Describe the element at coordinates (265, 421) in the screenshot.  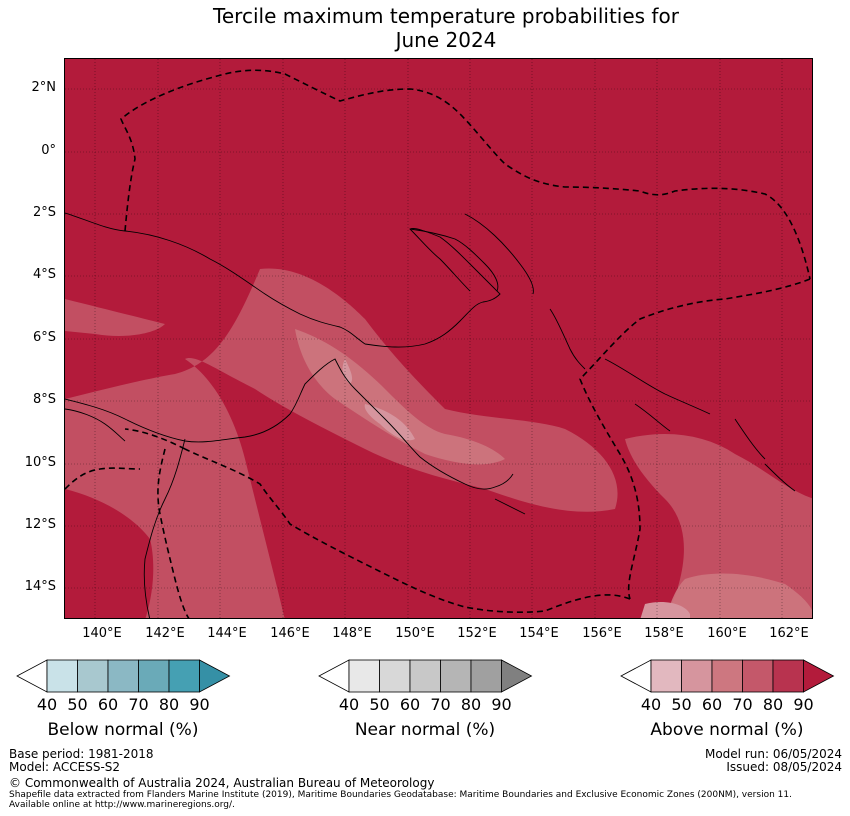
I see `new-guinea-coast-south` at that location.